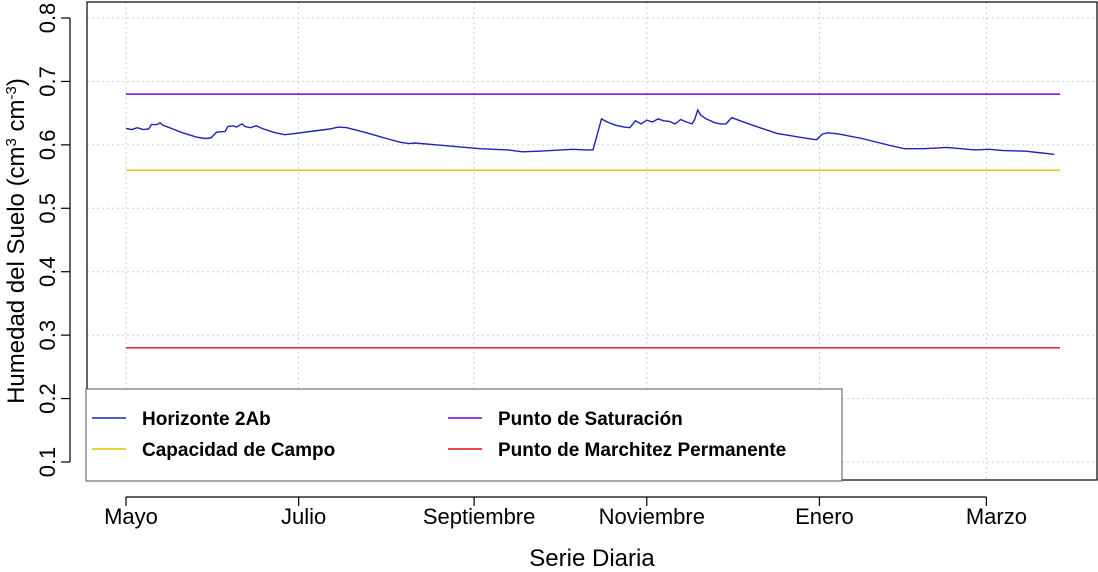  What do you see at coordinates (17, 241) in the screenshot?
I see `y-axis-title: Humedad del Suelo (cm3 cm-3)` at bounding box center [17, 241].